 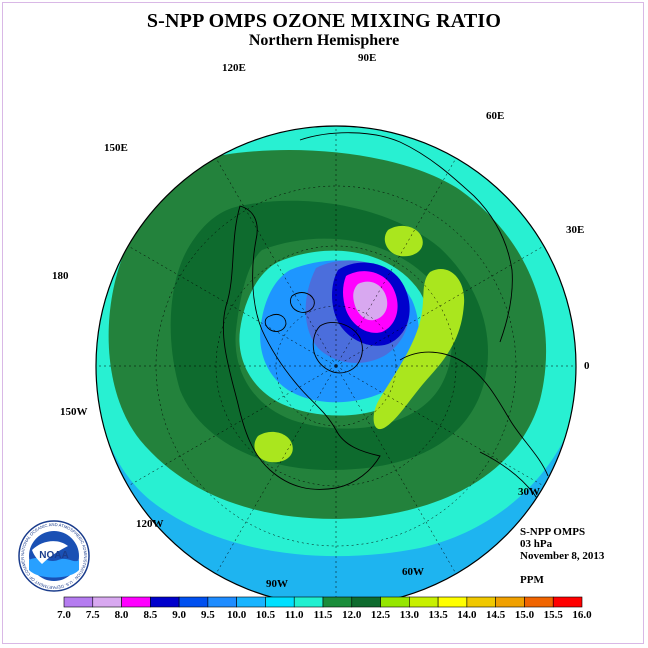 What do you see at coordinates (495, 116) in the screenshot?
I see `lon-label-60e: 60E` at bounding box center [495, 116].